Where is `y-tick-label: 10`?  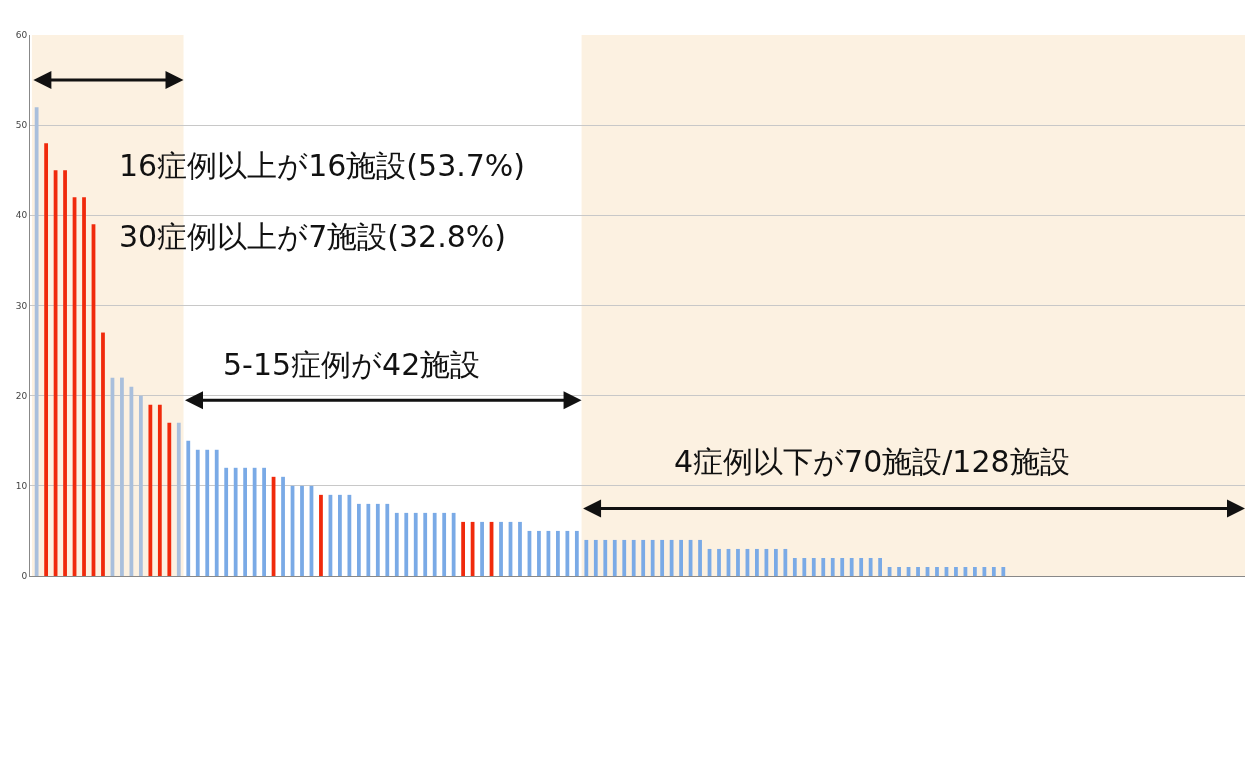 y-tick-label: 10 is located at coordinates (21, 485).